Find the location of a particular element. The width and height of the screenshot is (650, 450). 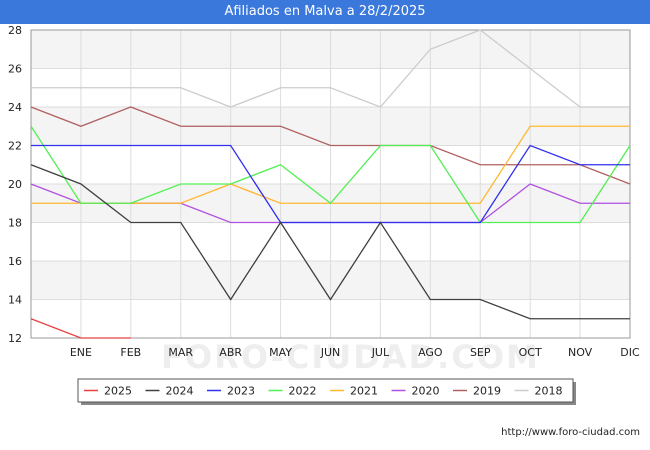

x-tick-label: MAR is located at coordinates (180, 352).